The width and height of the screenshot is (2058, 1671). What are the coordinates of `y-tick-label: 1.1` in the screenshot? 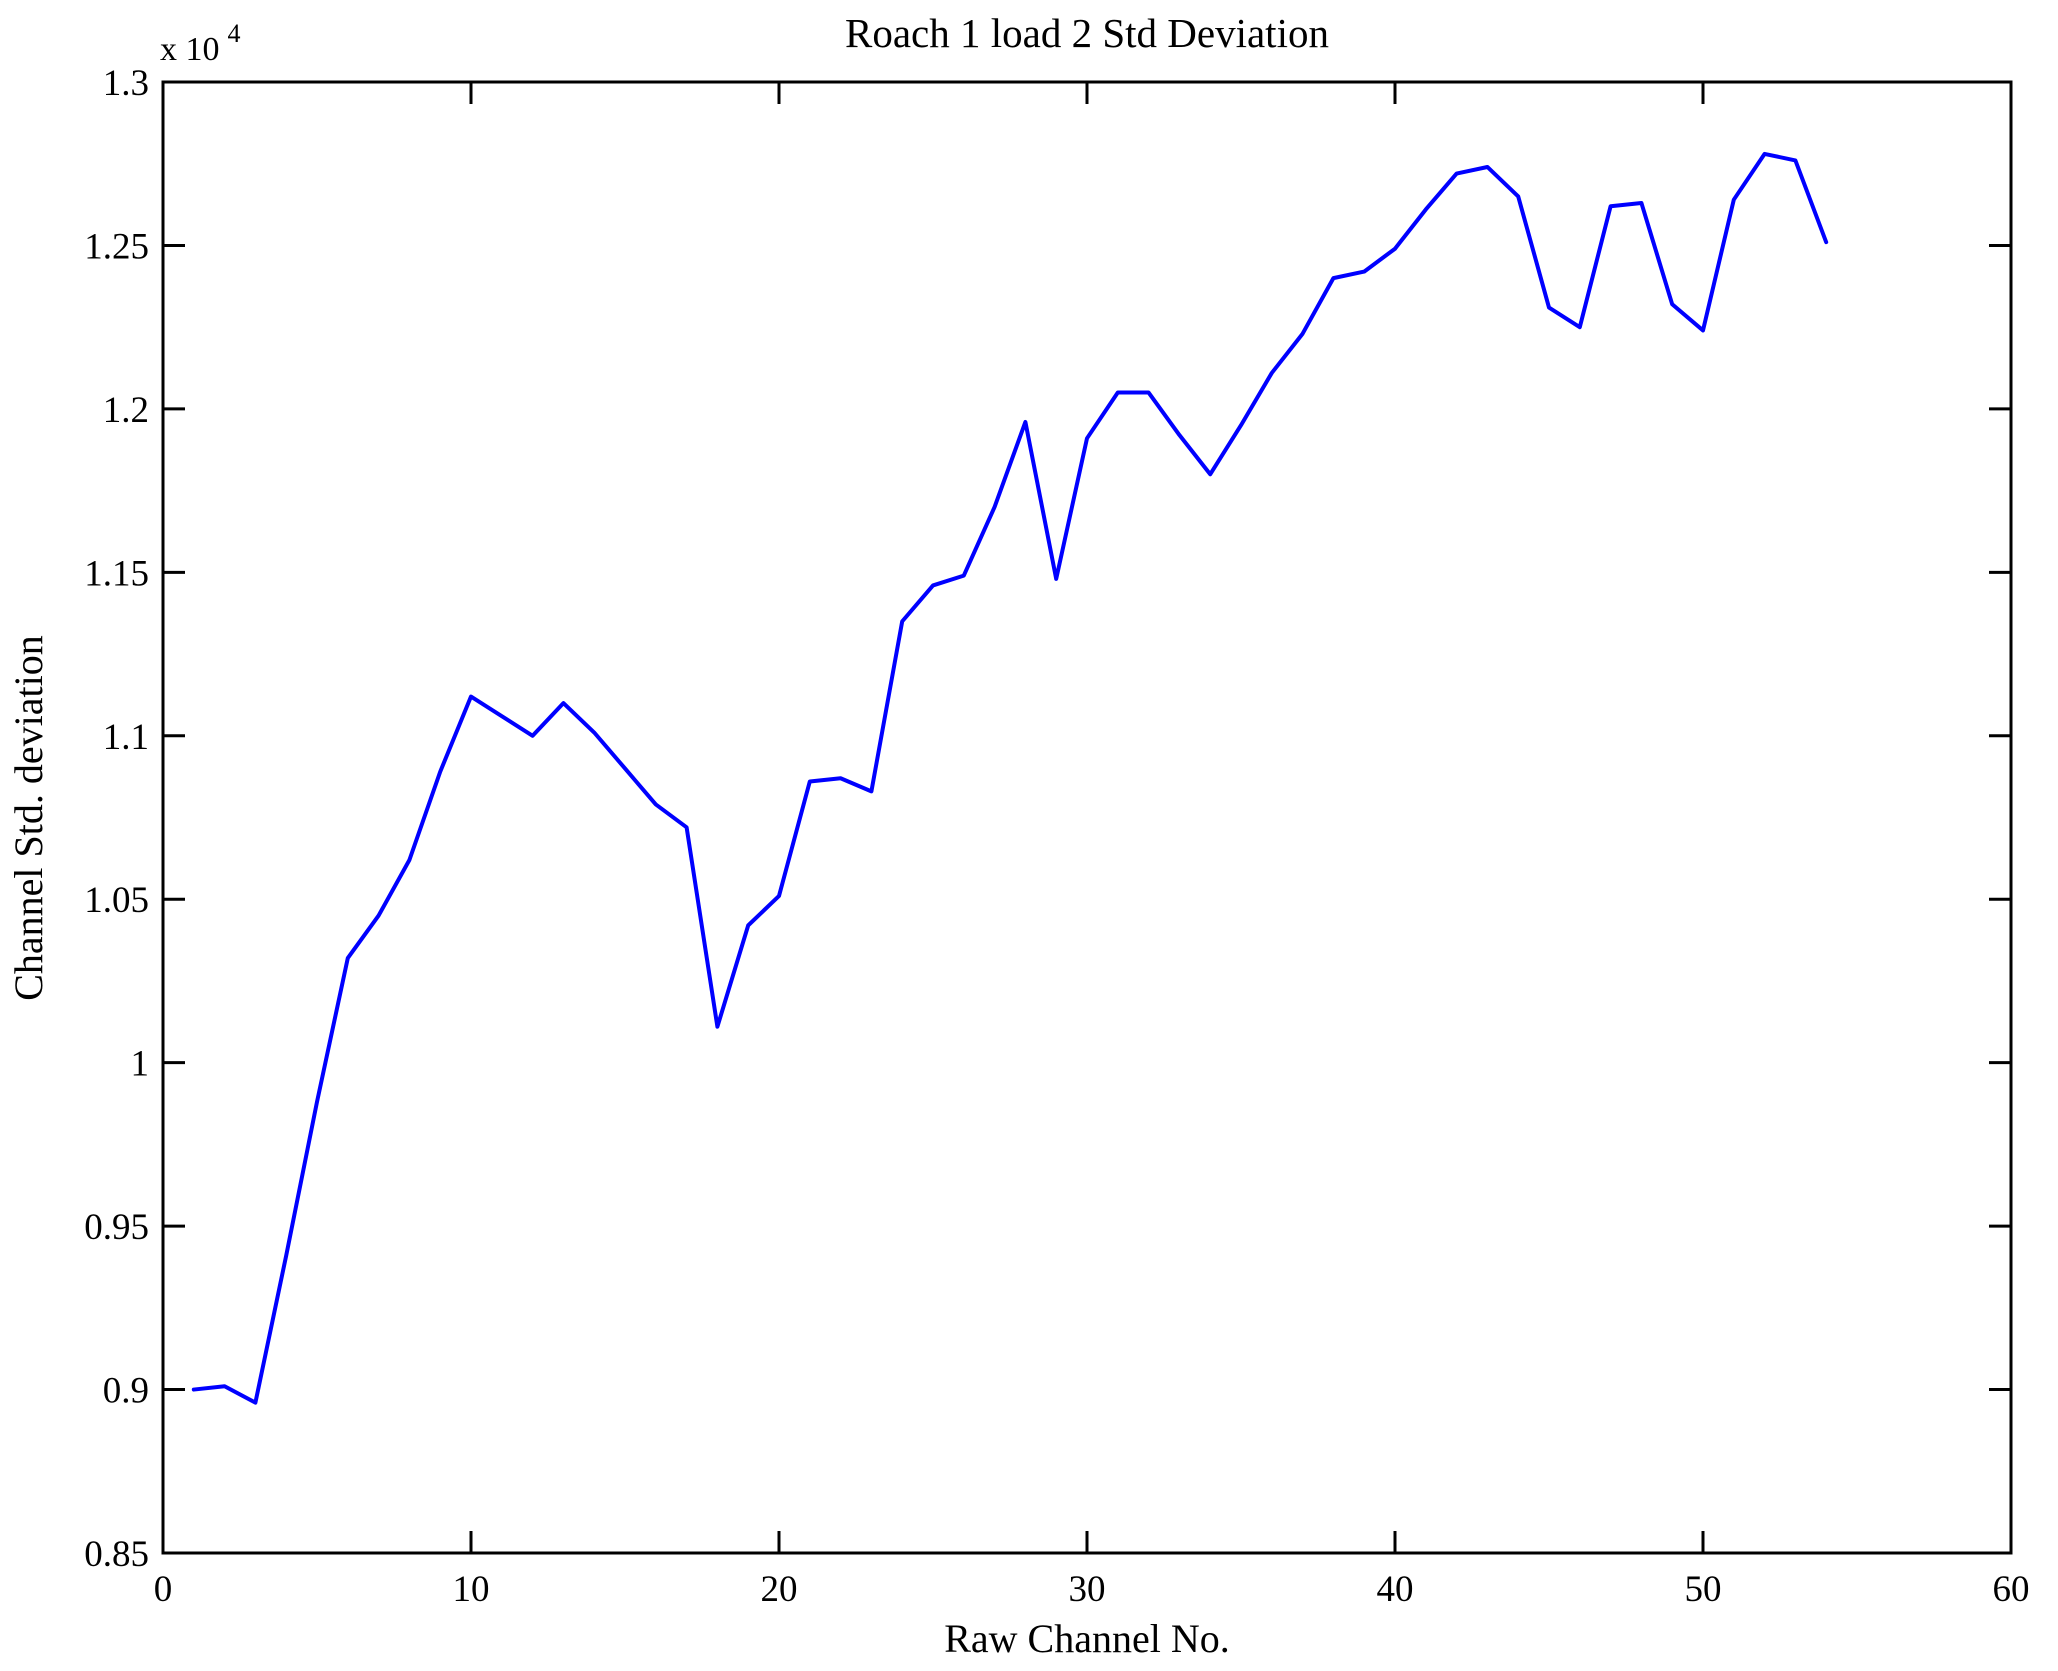 It's located at (126, 737).